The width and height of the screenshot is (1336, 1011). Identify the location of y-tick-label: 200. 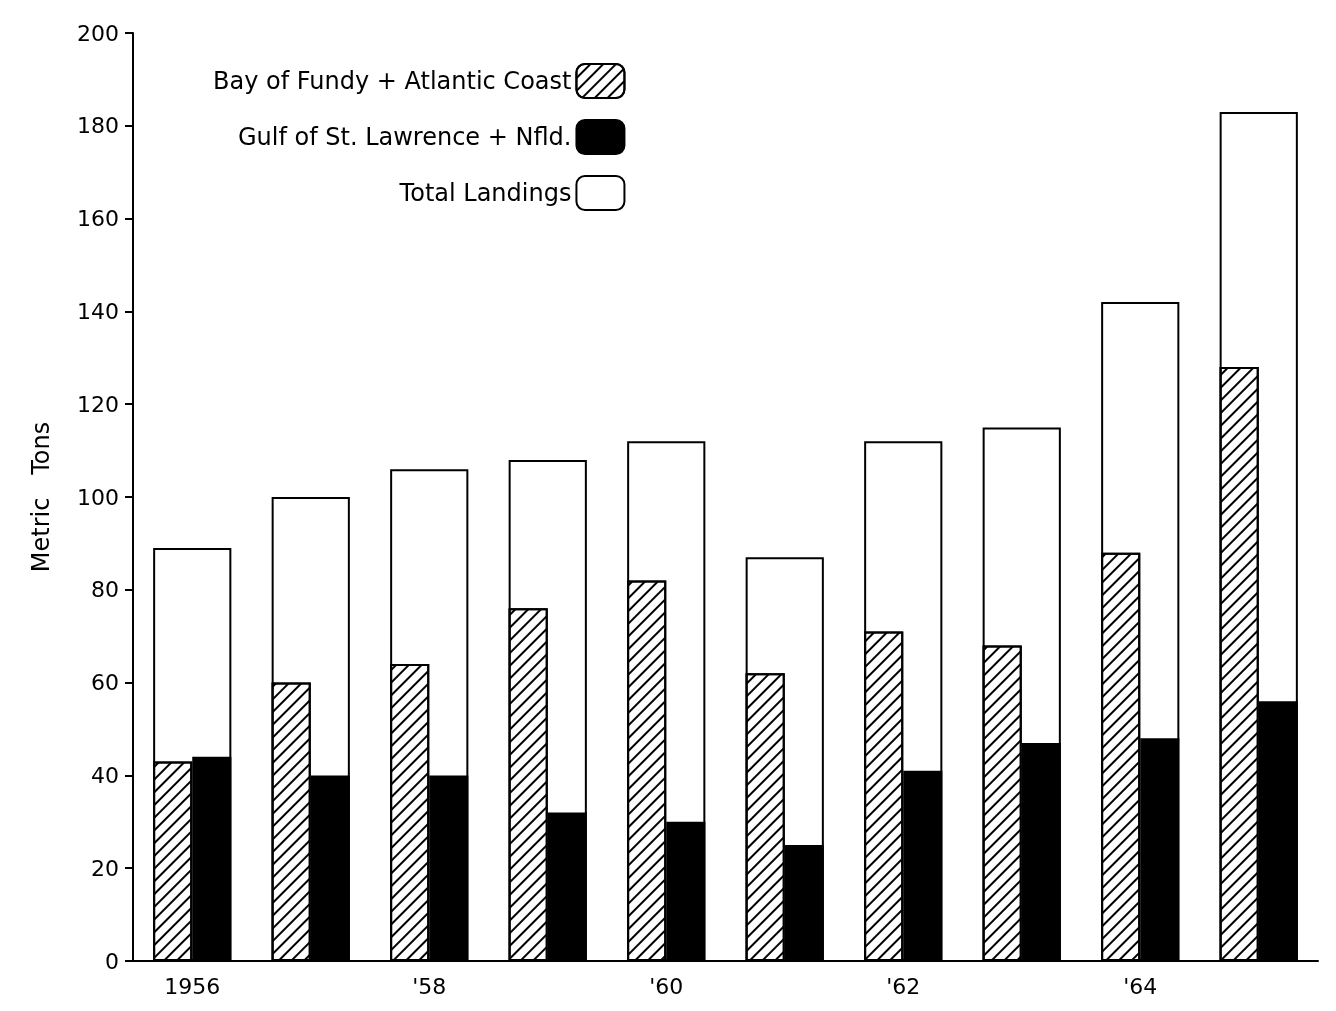
(98, 33).